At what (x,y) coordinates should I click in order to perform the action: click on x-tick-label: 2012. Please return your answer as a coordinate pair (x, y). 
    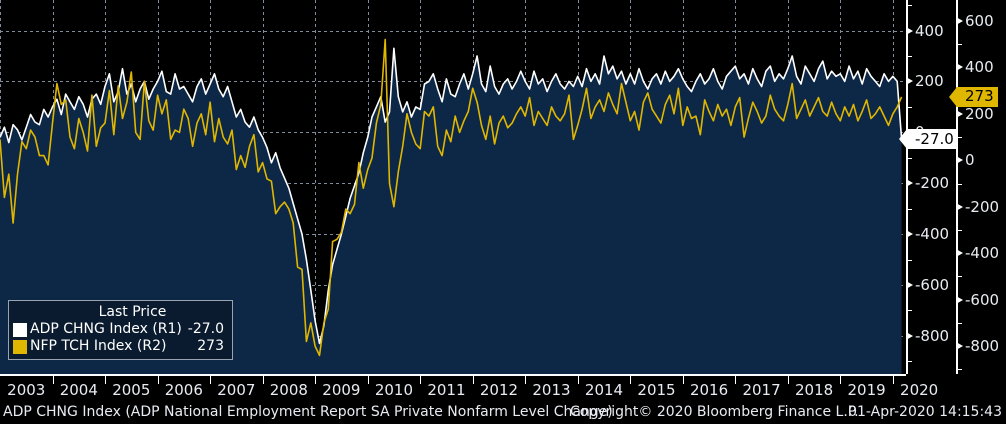
    Looking at the image, I should click on (499, 390).